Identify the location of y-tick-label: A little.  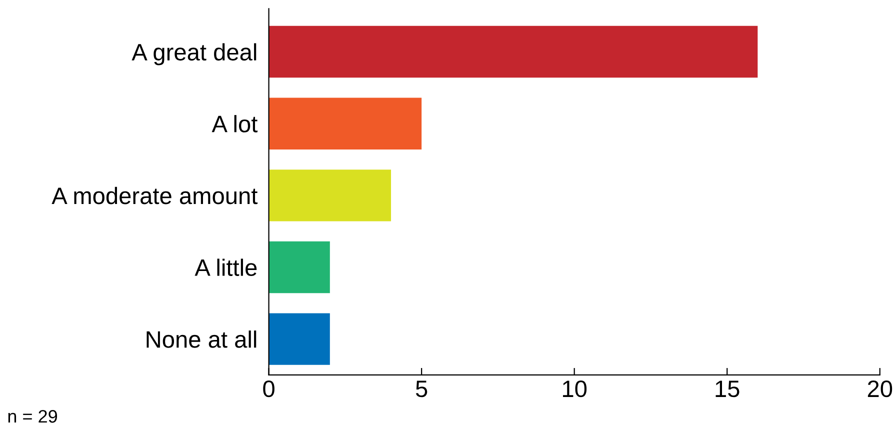
(225, 267).